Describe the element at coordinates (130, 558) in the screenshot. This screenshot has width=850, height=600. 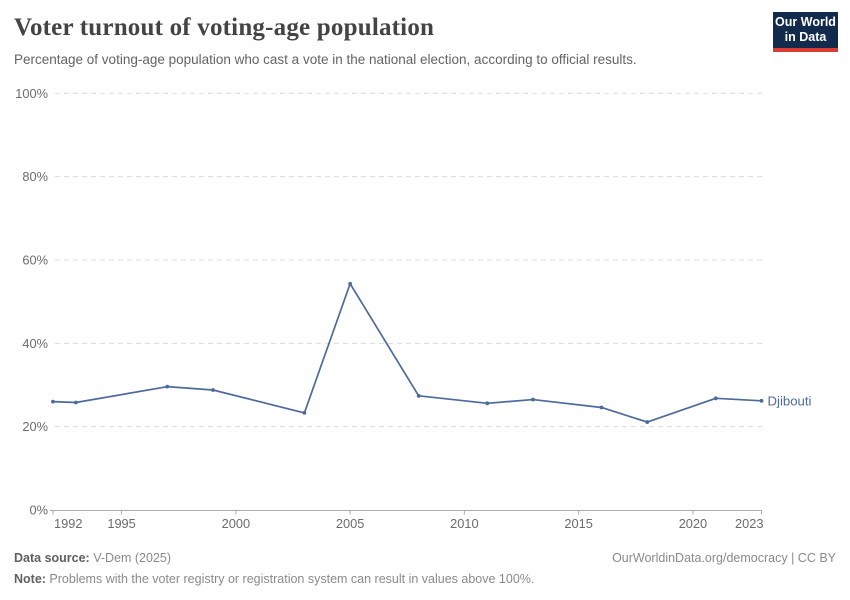
I see `data-source-value: V-Dem (2025)` at that location.